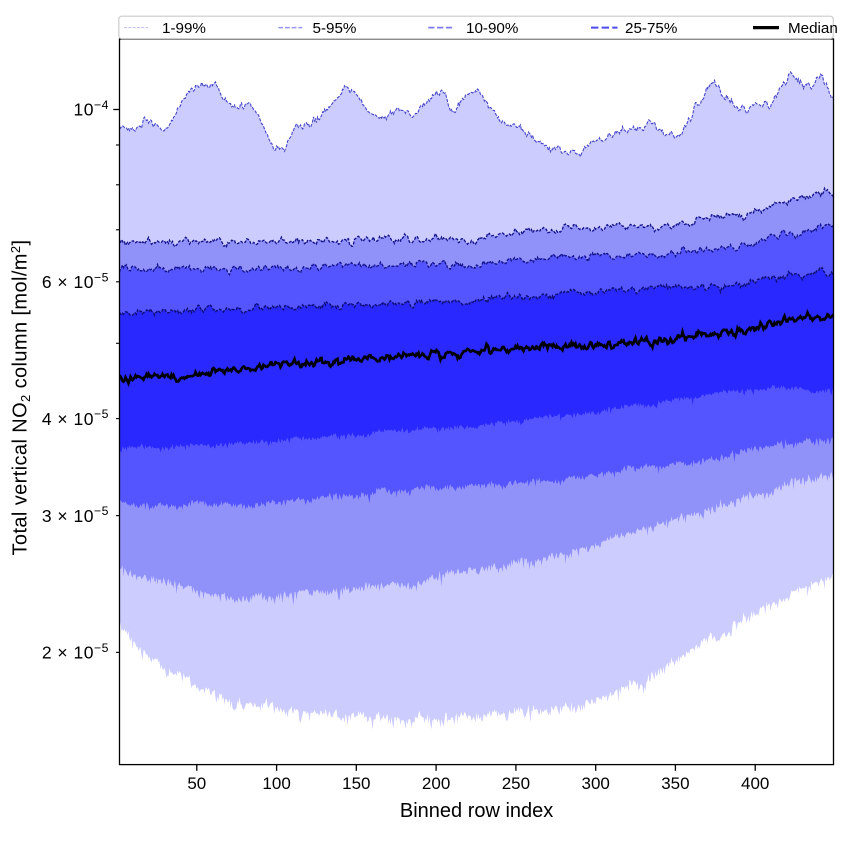 The height and width of the screenshot is (850, 850). What do you see at coordinates (492, 28) in the screenshot?
I see `svg-text: 10-90%` at bounding box center [492, 28].